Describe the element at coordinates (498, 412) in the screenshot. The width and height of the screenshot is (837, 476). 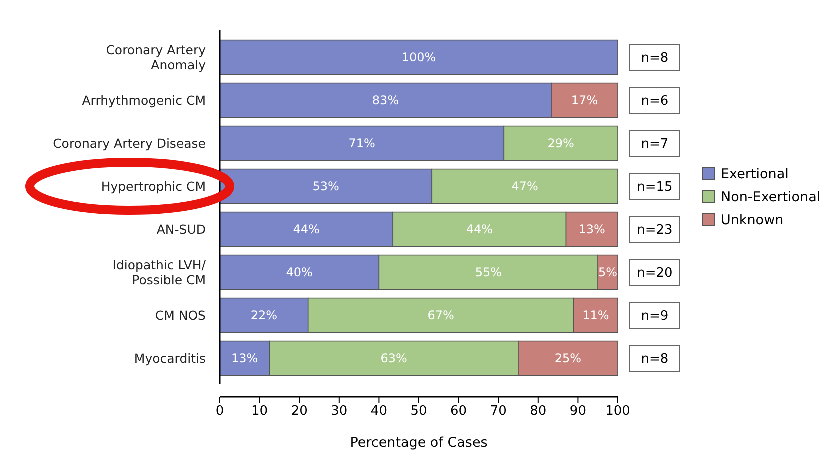
I see `x-tick-label: 70` at that location.